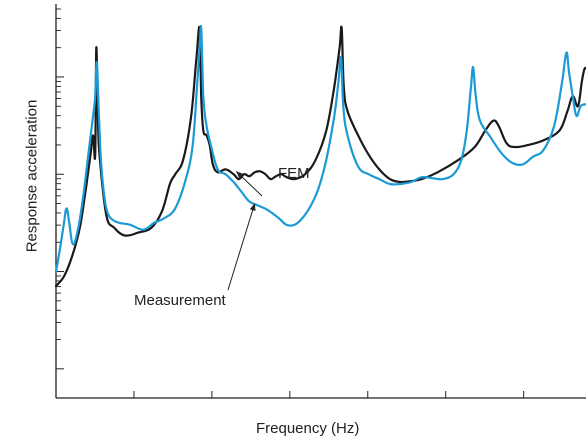  What do you see at coordinates (252, 207) in the screenshot?
I see `measurement-arrowhead` at bounding box center [252, 207].